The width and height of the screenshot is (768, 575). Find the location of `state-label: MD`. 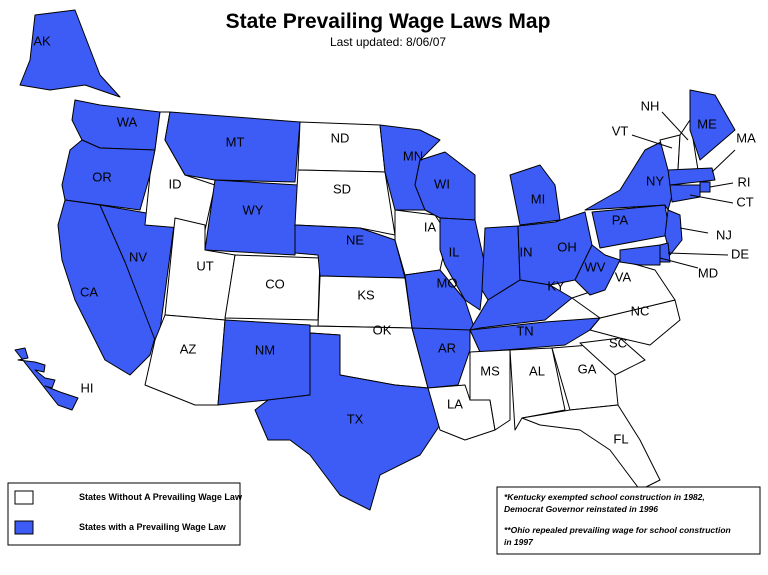

state-label: MD is located at coordinates (708, 272).